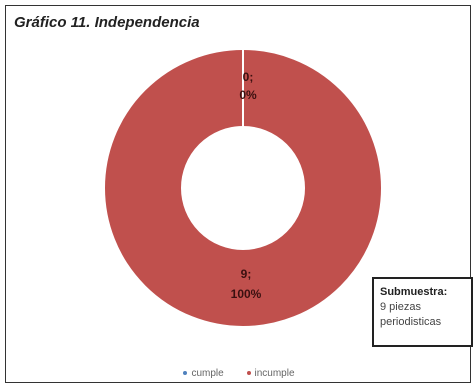 Image resolution: width=476 pixels, height=388 pixels. I want to click on legend-label-incumple: incumple, so click(274, 373).